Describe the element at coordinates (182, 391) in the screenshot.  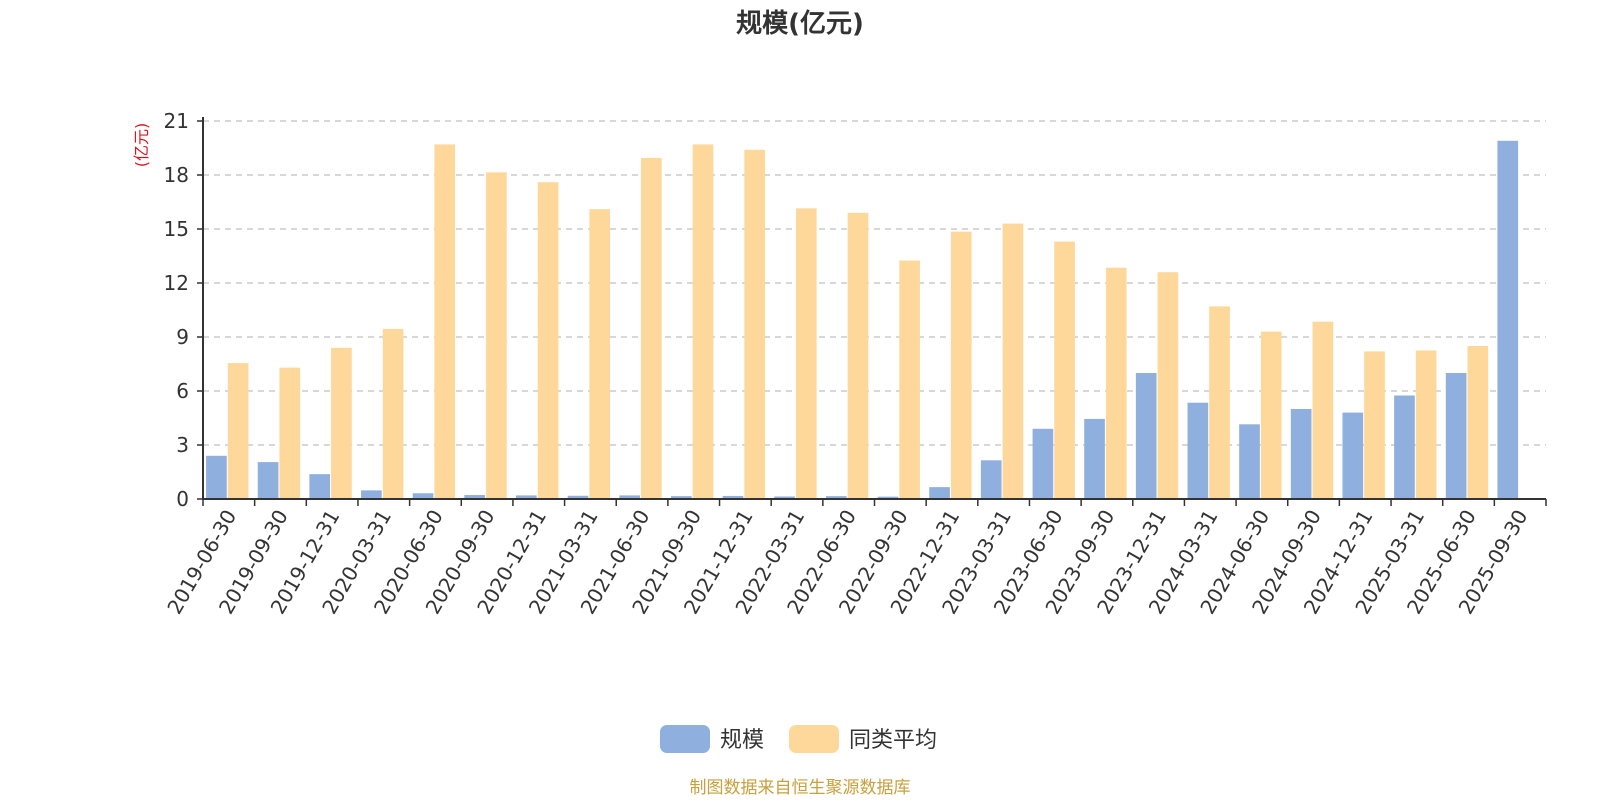
I see `y-tick-label-2: 6` at that location.